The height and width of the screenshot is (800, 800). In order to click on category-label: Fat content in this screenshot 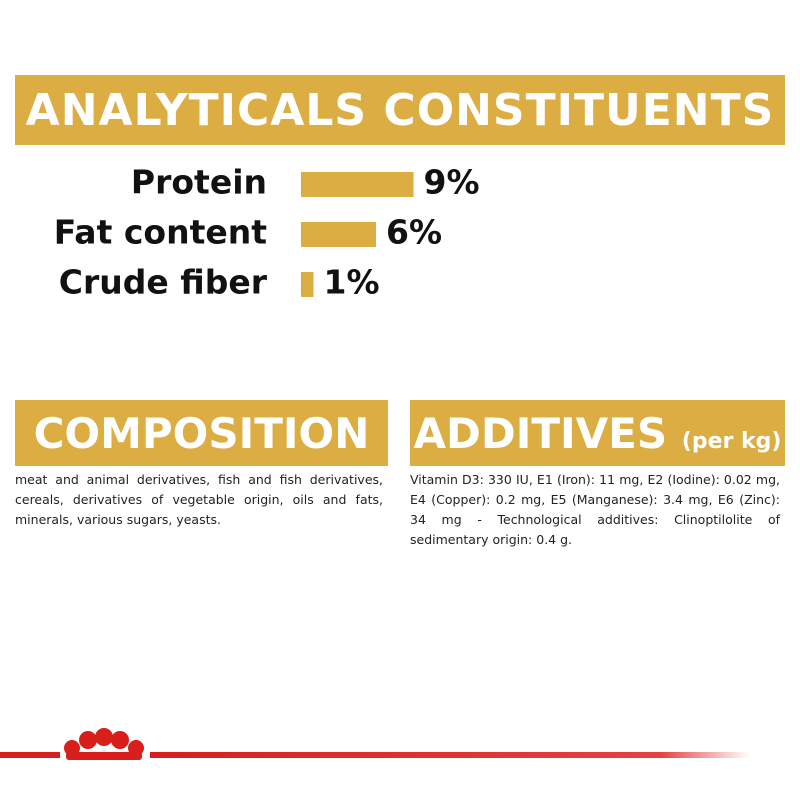, I will do `click(161, 232)`.